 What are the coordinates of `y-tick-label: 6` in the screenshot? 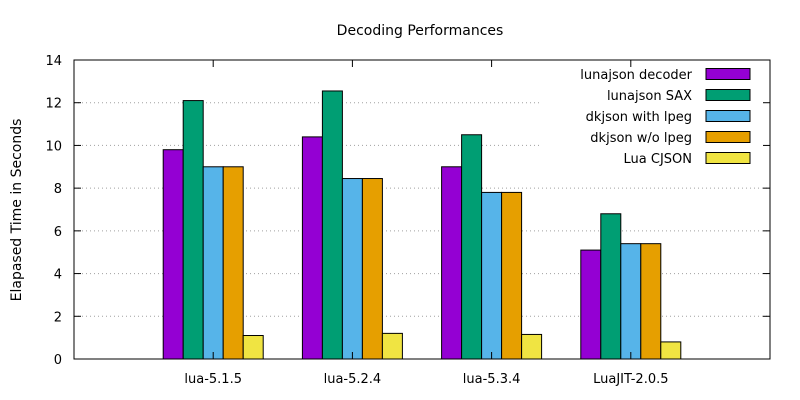 It's located at (58, 232).